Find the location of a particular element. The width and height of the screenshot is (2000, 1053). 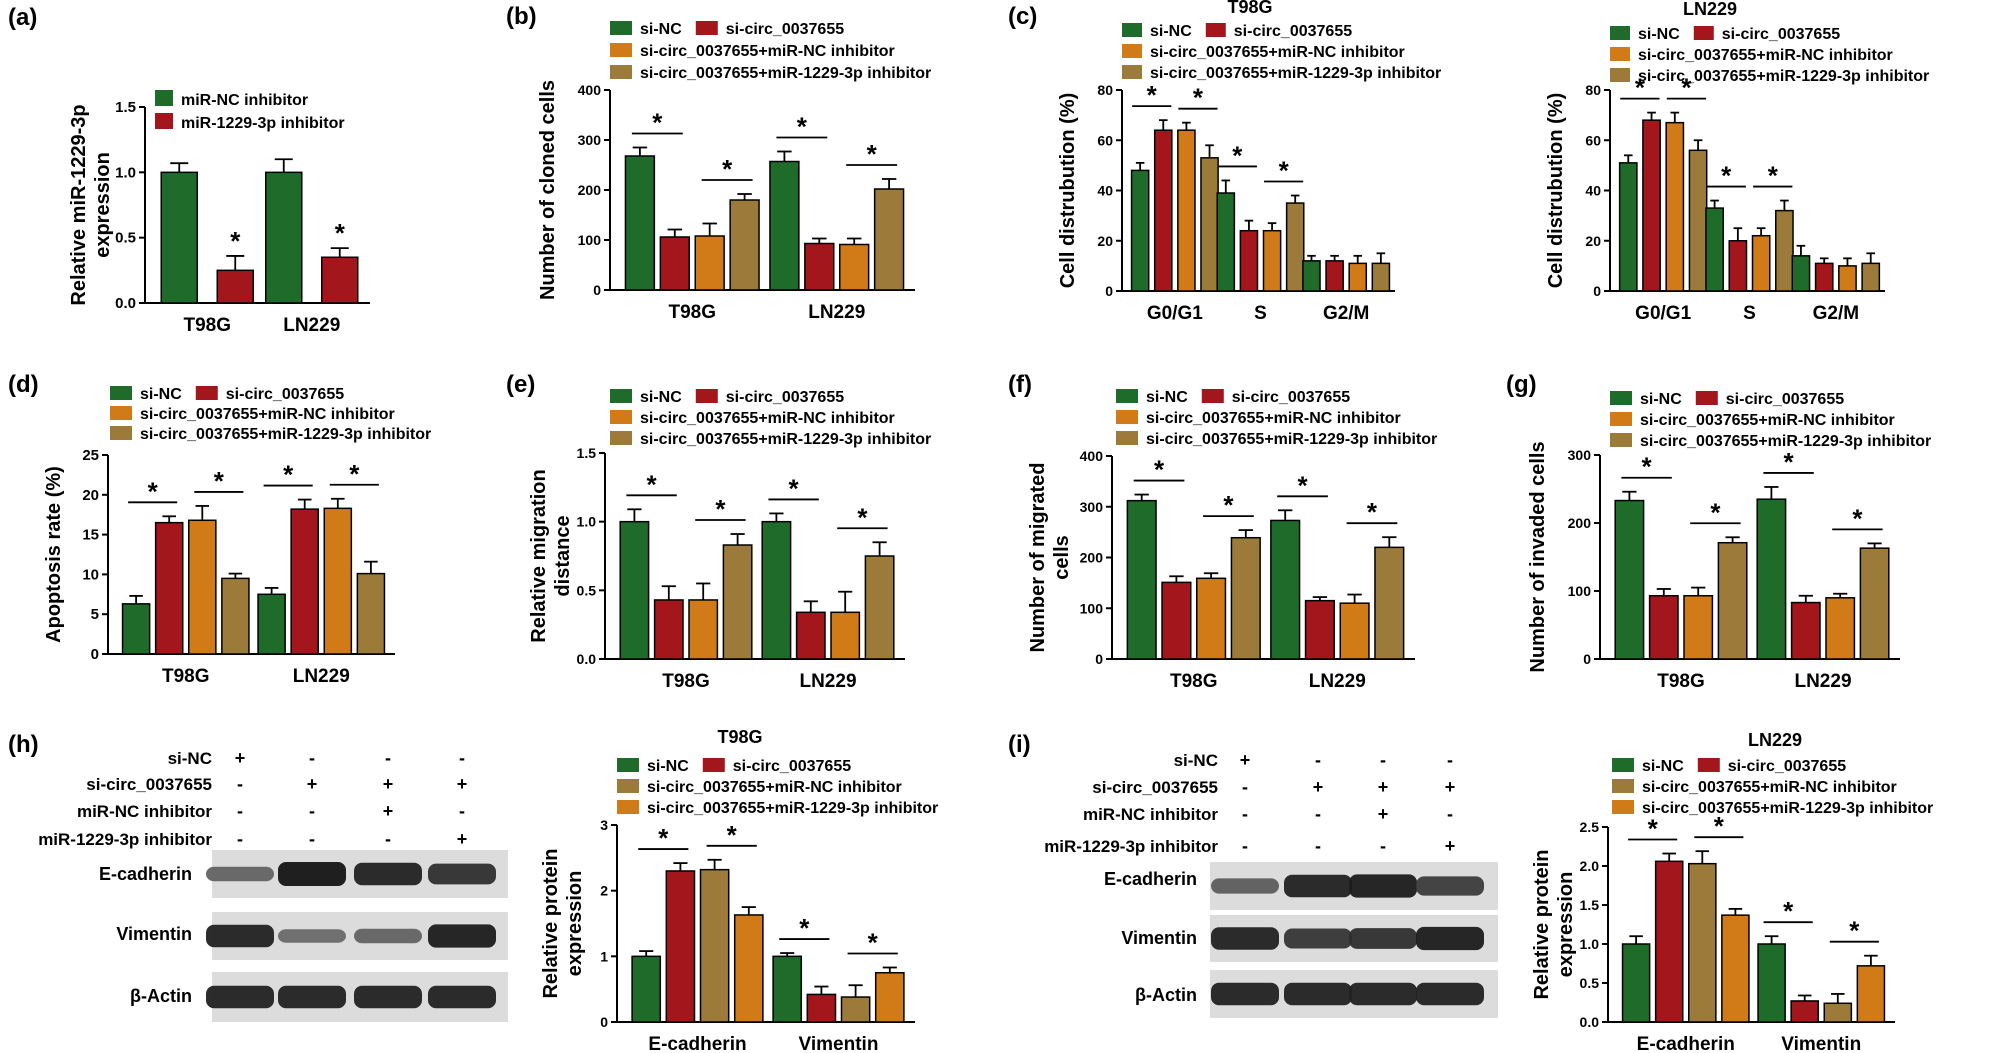

y-axis-label: cells is located at coordinates (1062, 557).